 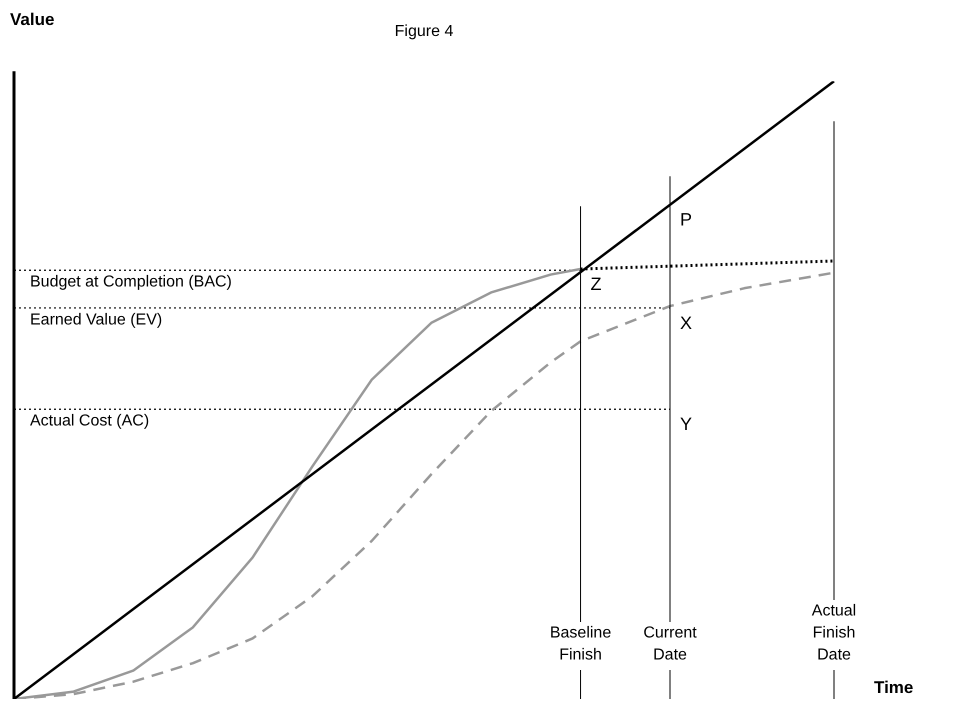 I want to click on x-tick-label: Baseline Finish, so click(x=581, y=644).